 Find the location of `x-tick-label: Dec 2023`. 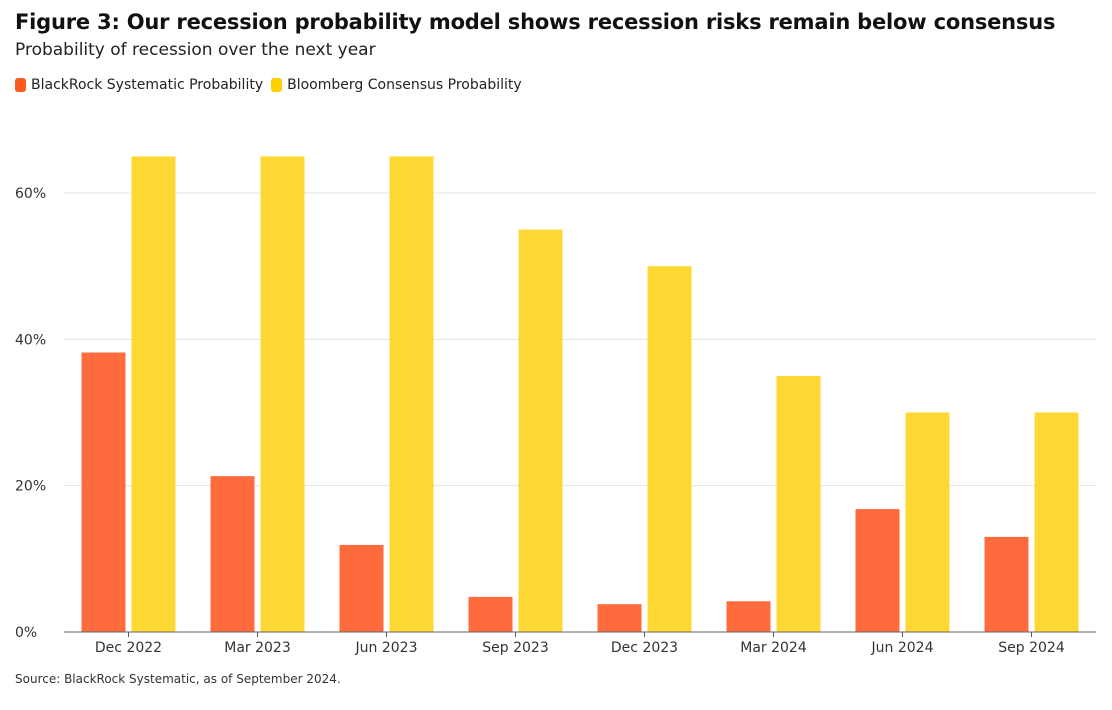

x-tick-label: Dec 2023 is located at coordinates (644, 648).